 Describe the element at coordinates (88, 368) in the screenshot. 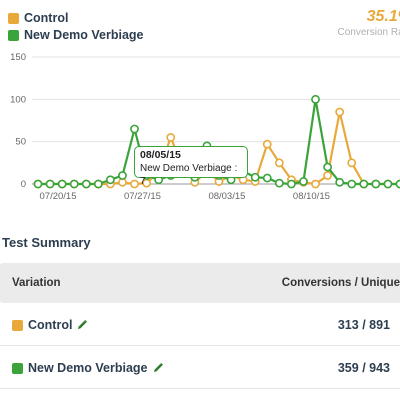

I see `variation-name: New Demo Verbiage` at that location.